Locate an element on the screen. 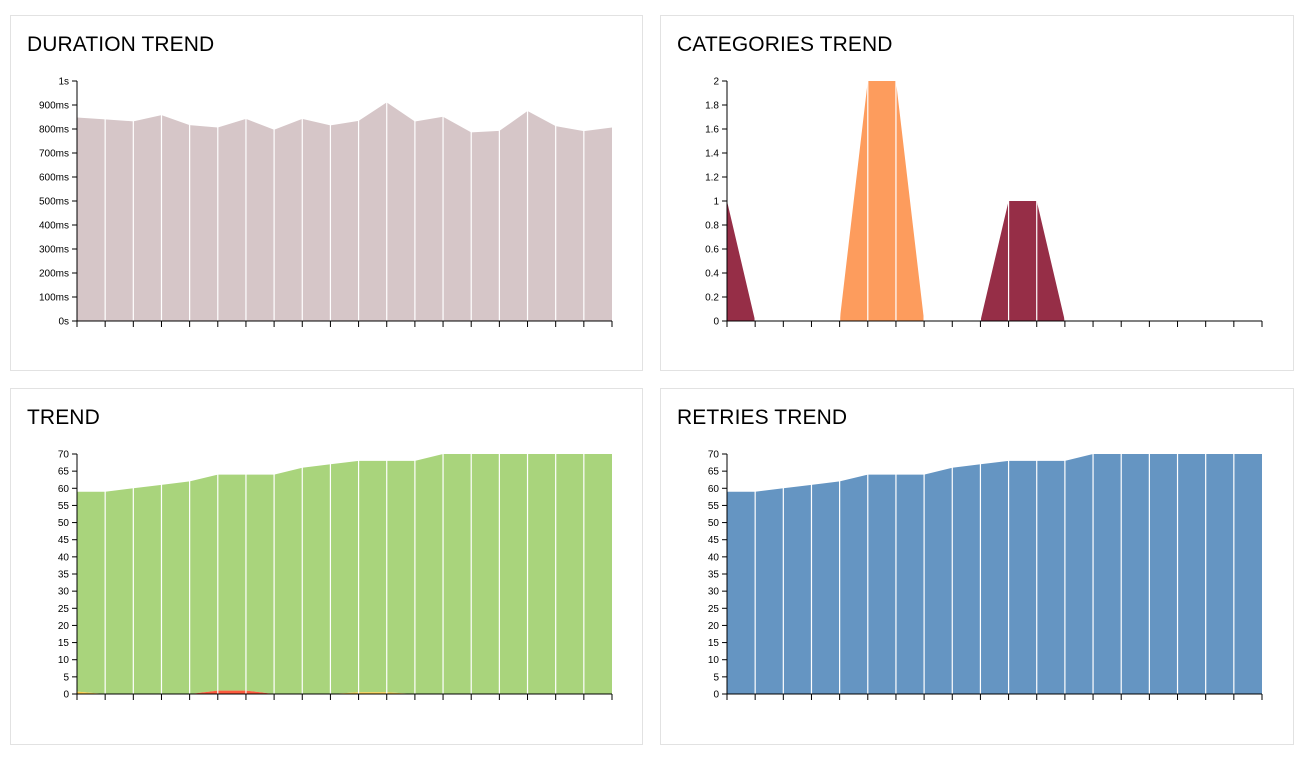  retries-trend-chart: 0 5 10 15 20 25 30 35 40 45 50 55 60 65 70 is located at coordinates (985, 575).